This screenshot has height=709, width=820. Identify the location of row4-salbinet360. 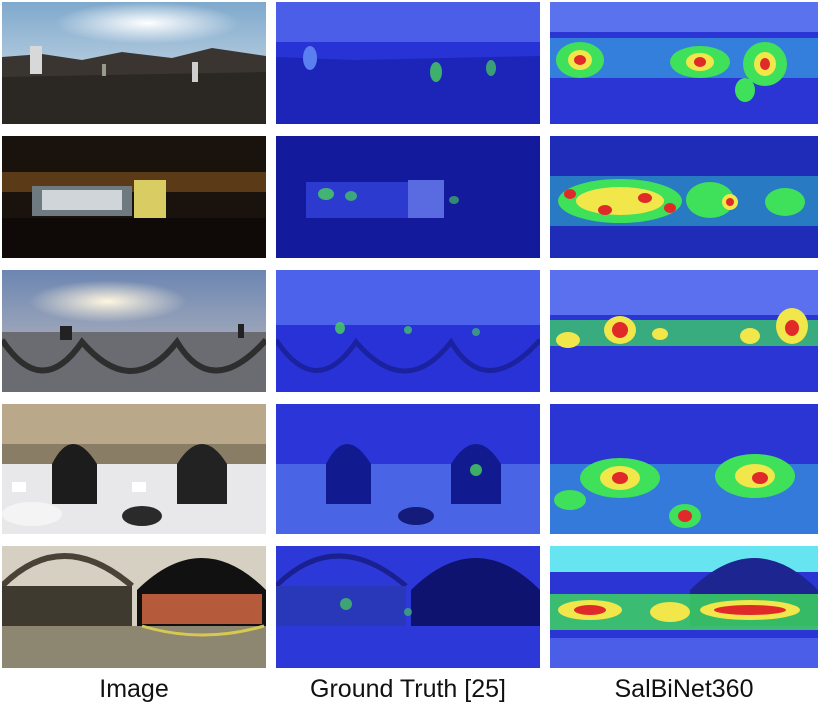
(684, 469).